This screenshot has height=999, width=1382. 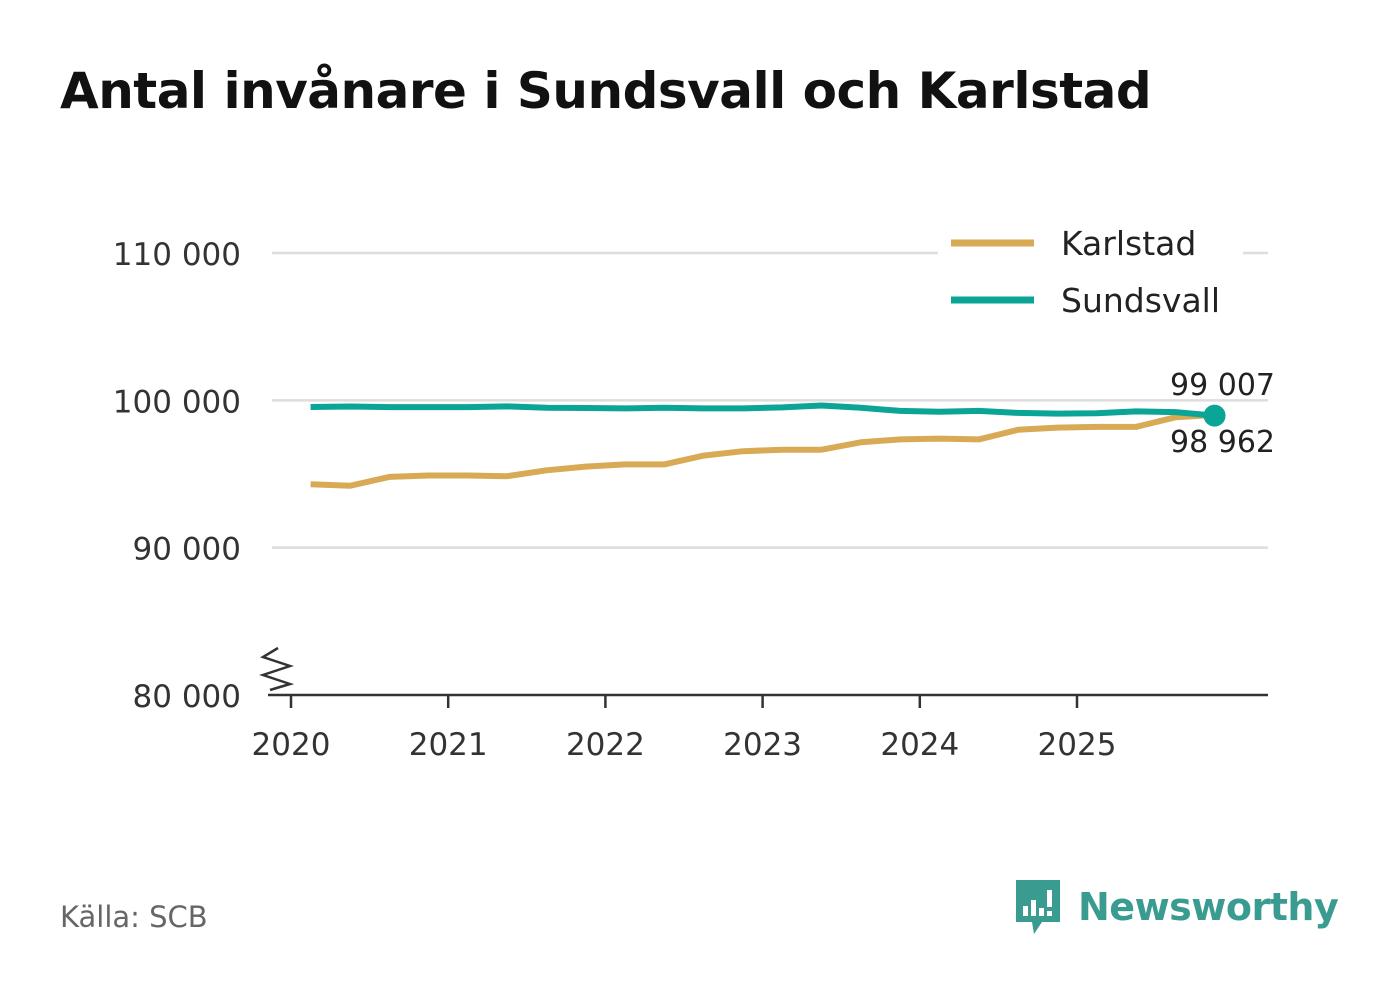 What do you see at coordinates (291, 745) in the screenshot?
I see `x-tick-label: 2020` at bounding box center [291, 745].